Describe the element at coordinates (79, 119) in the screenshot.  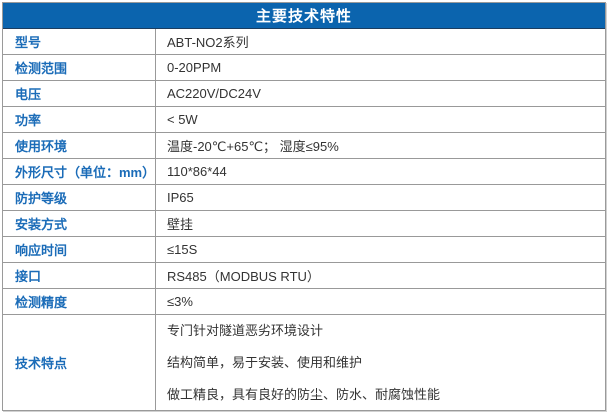
I see `row-label-power: 功率` at that location.